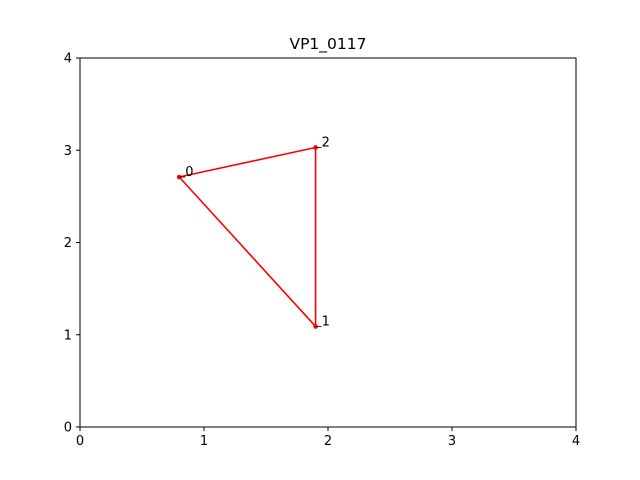 This screenshot has width=640, height=480. What do you see at coordinates (328, 441) in the screenshot?
I see `x-tick-label: 2` at bounding box center [328, 441].